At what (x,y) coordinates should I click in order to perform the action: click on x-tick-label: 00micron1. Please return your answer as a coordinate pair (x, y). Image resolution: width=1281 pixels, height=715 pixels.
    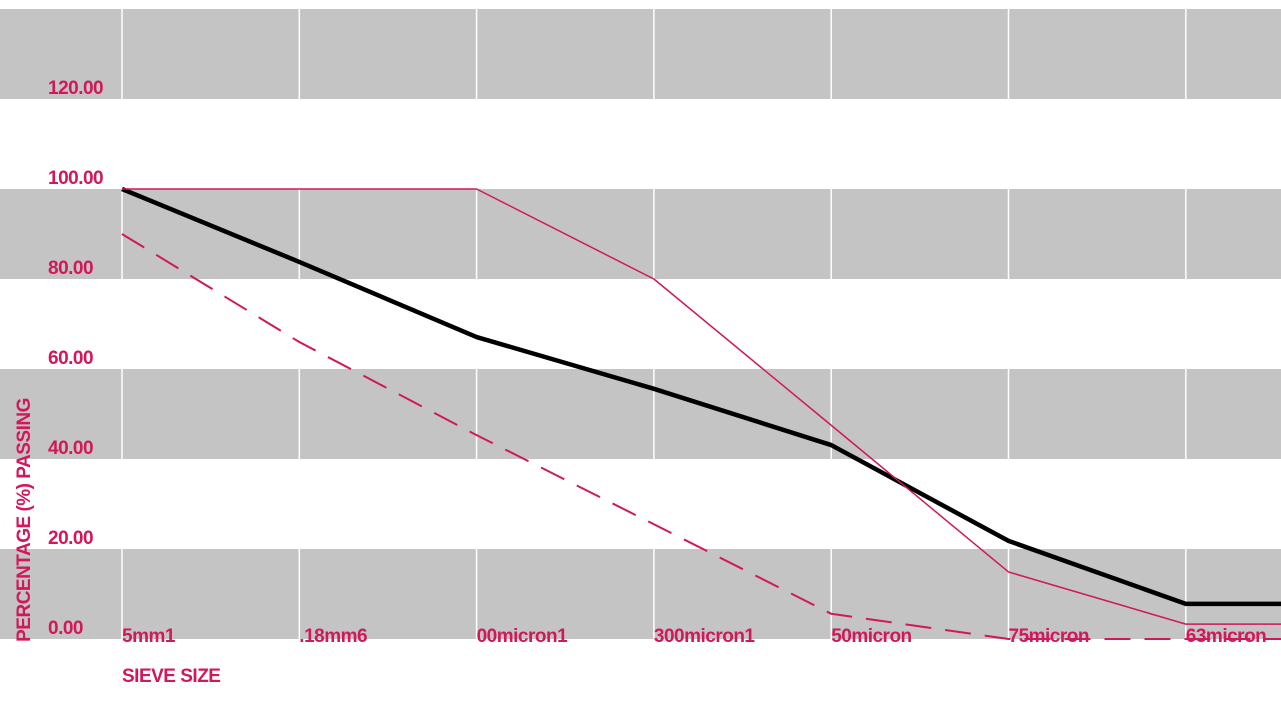
    Looking at the image, I should click on (522, 636).